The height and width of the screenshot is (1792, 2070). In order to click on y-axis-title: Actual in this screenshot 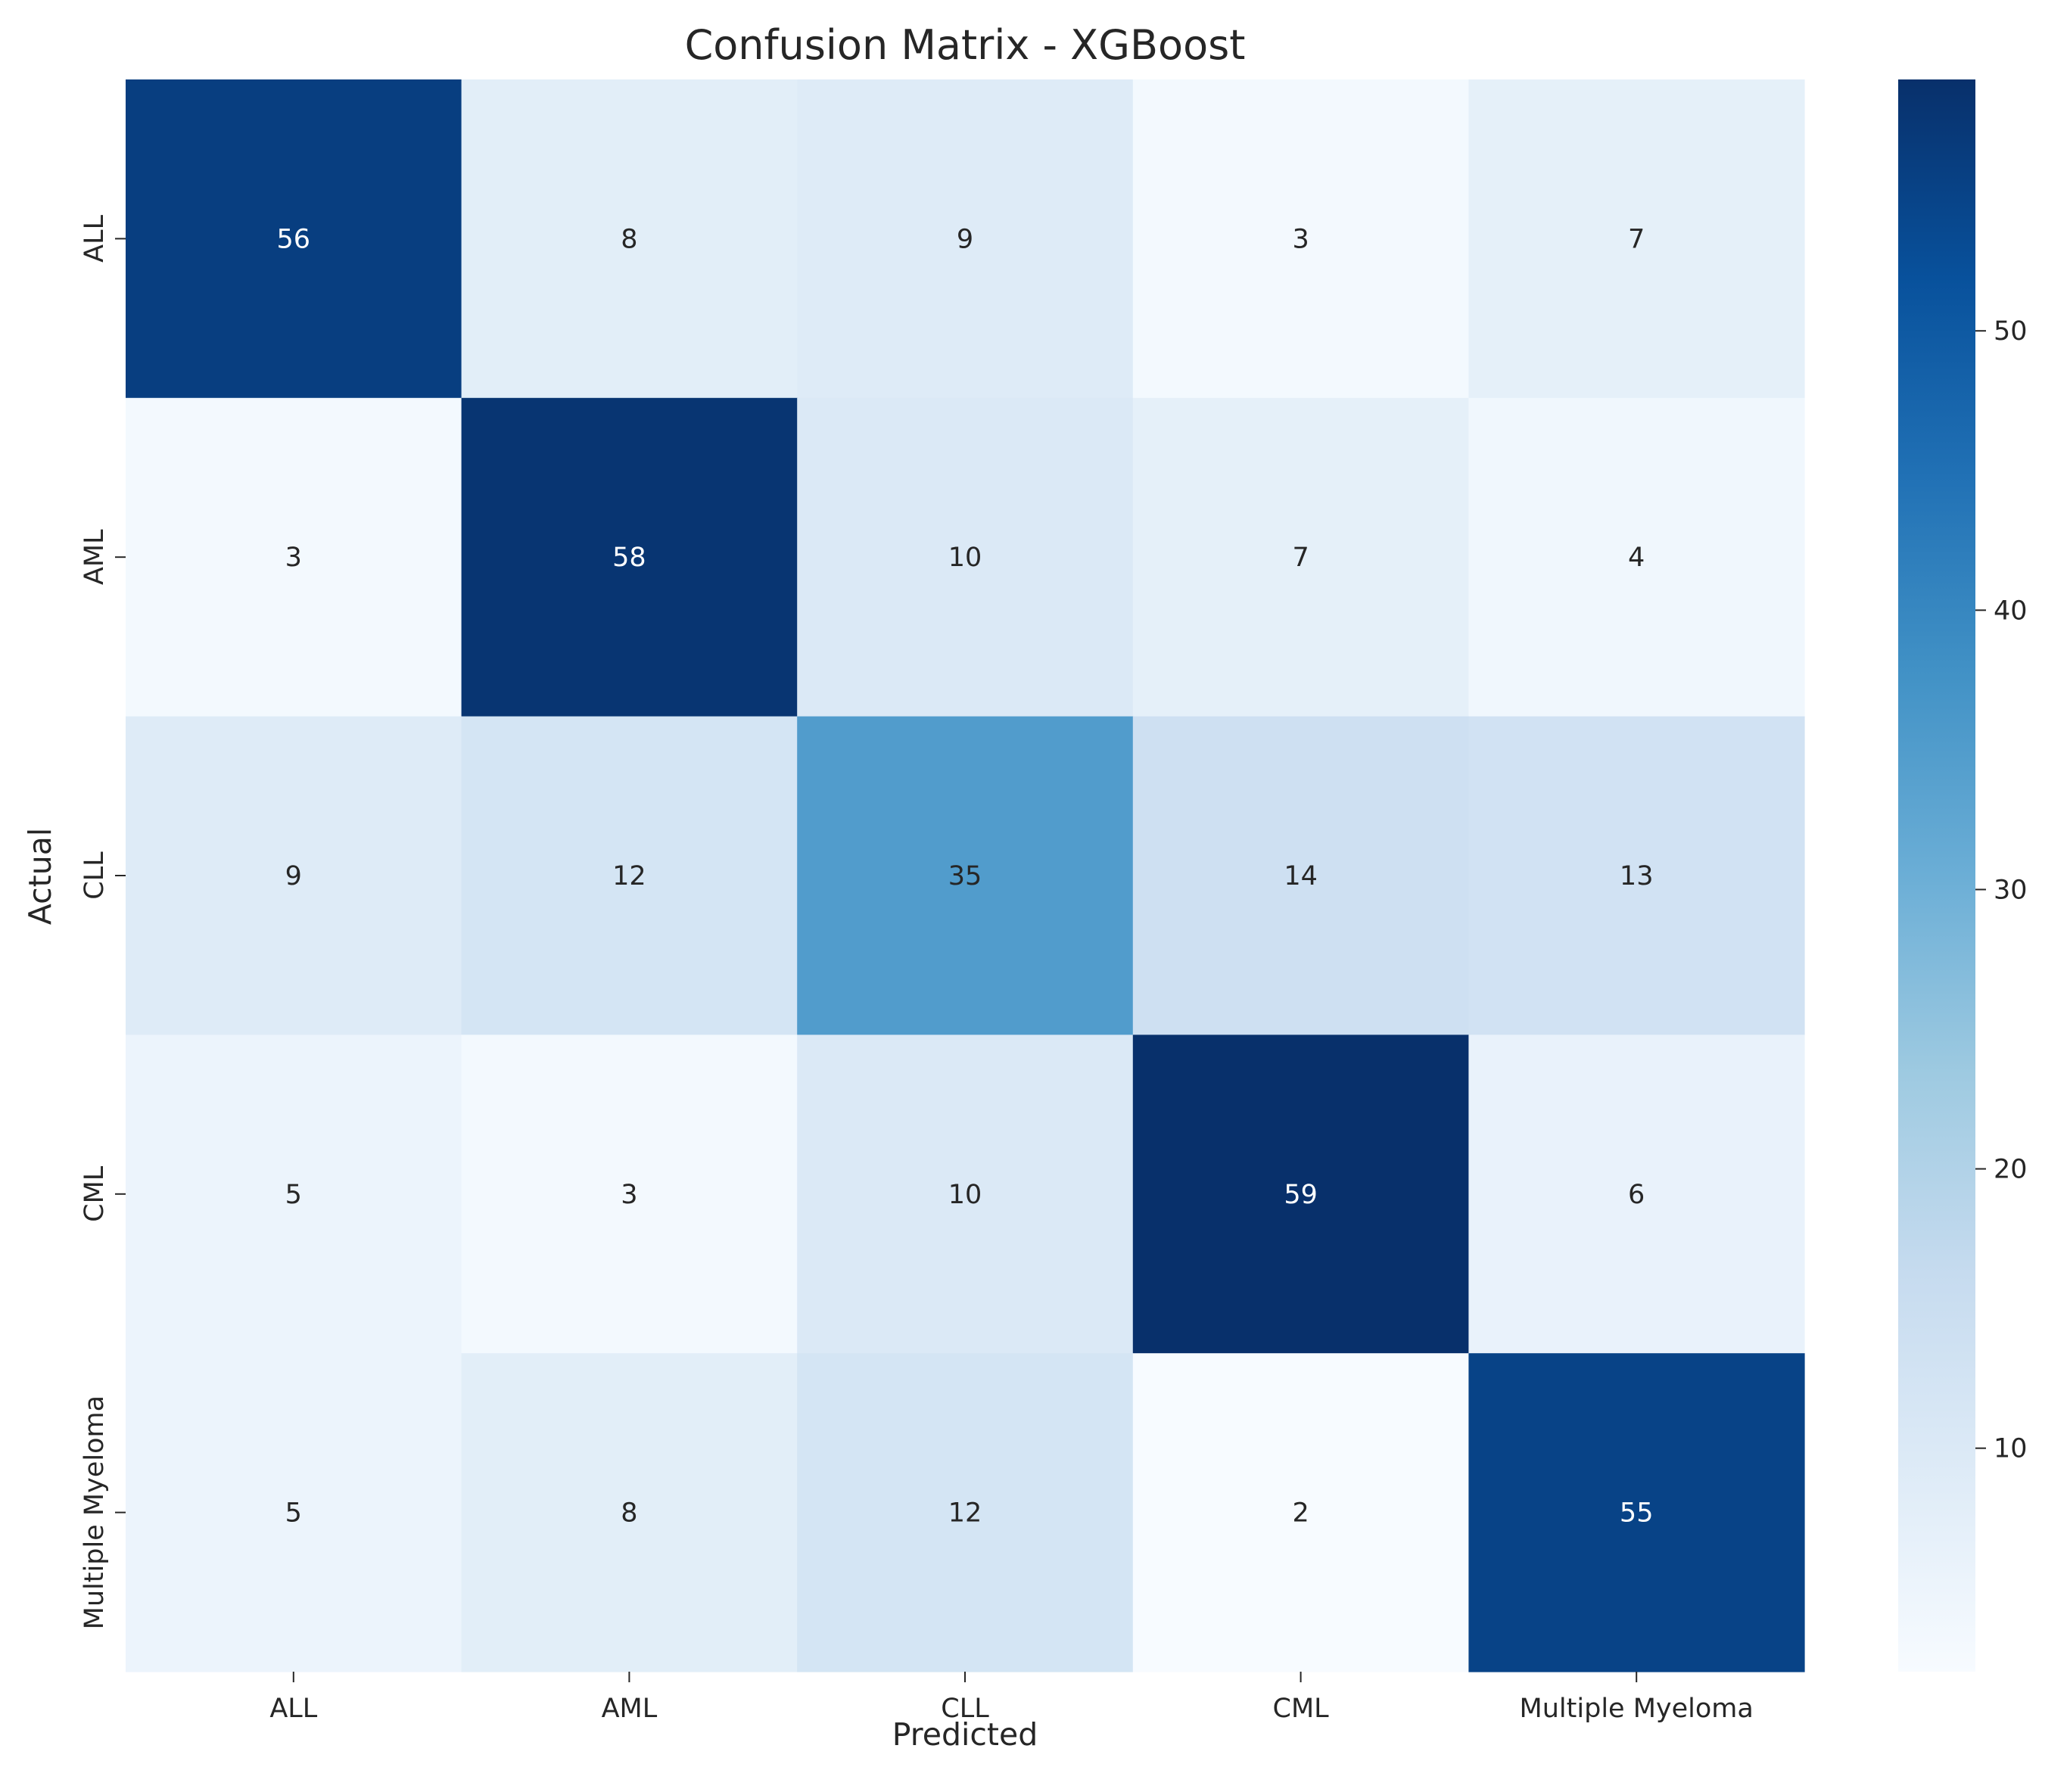, I will do `click(40, 877)`.